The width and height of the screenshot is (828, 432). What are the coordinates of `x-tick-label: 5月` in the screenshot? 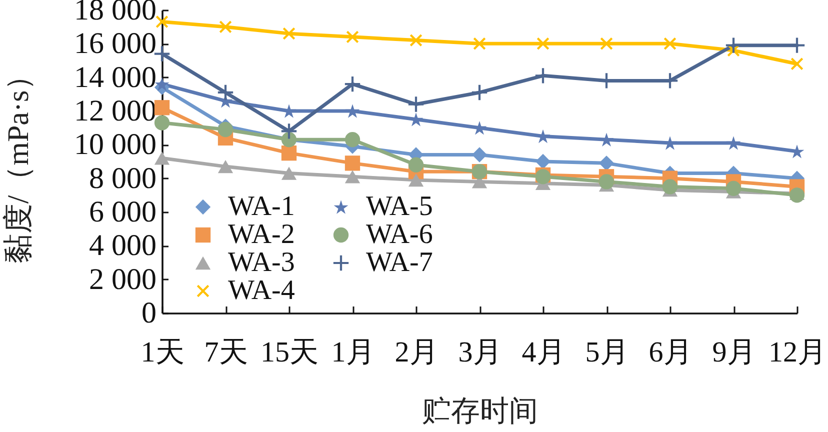 It's located at (607, 352).